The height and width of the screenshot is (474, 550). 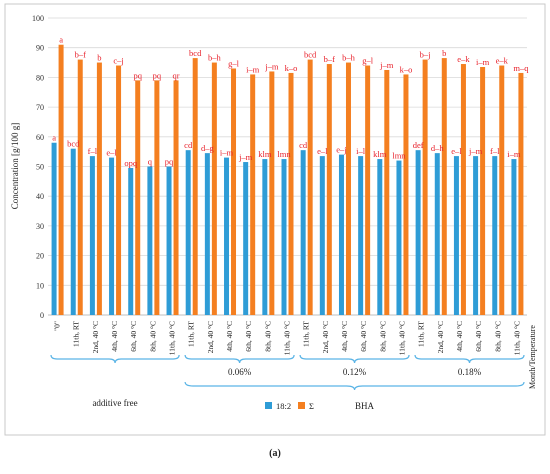 I want to click on y-tick-label: 100, so click(x=38, y=18).